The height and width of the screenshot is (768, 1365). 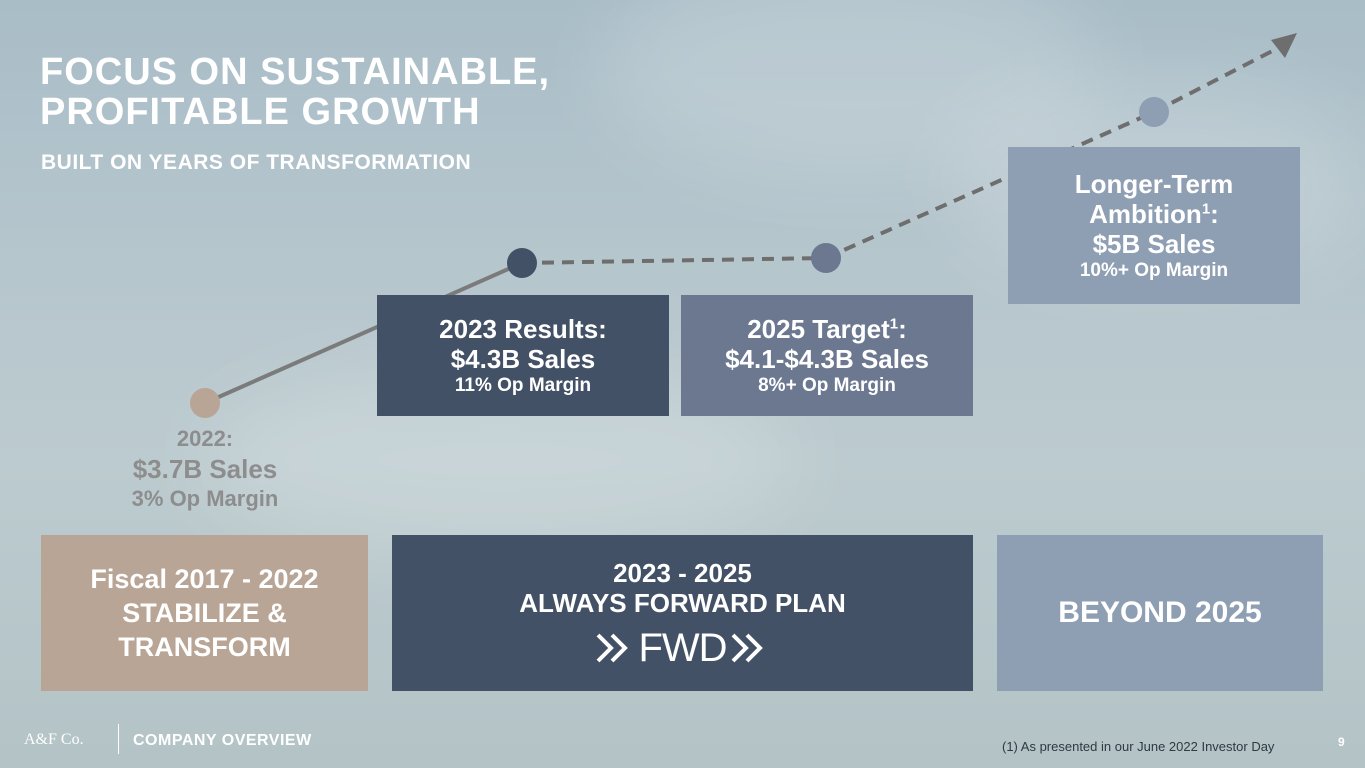 What do you see at coordinates (205, 498) in the screenshot?
I see `milestone-2022-margin: 3% Op Margin` at bounding box center [205, 498].